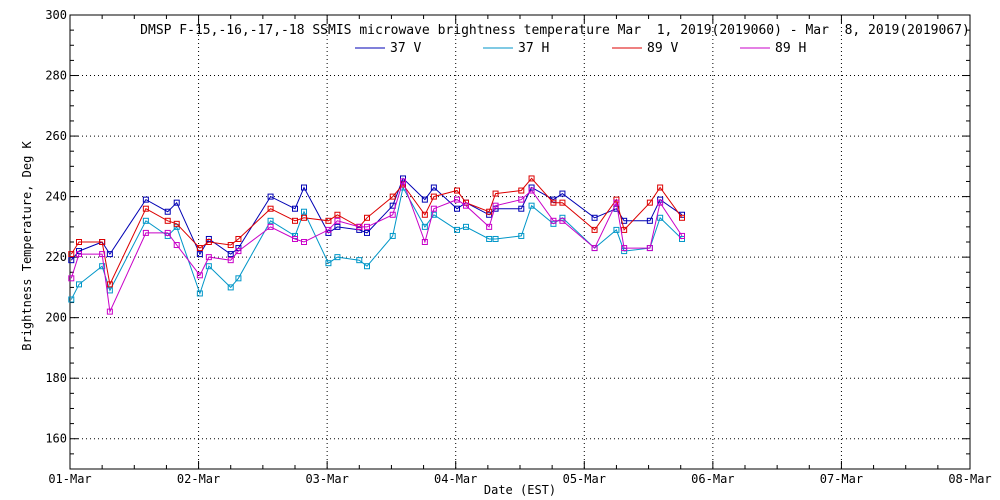 The image size is (1000, 500). I want to click on legend-label: 89 V, so click(662, 48).